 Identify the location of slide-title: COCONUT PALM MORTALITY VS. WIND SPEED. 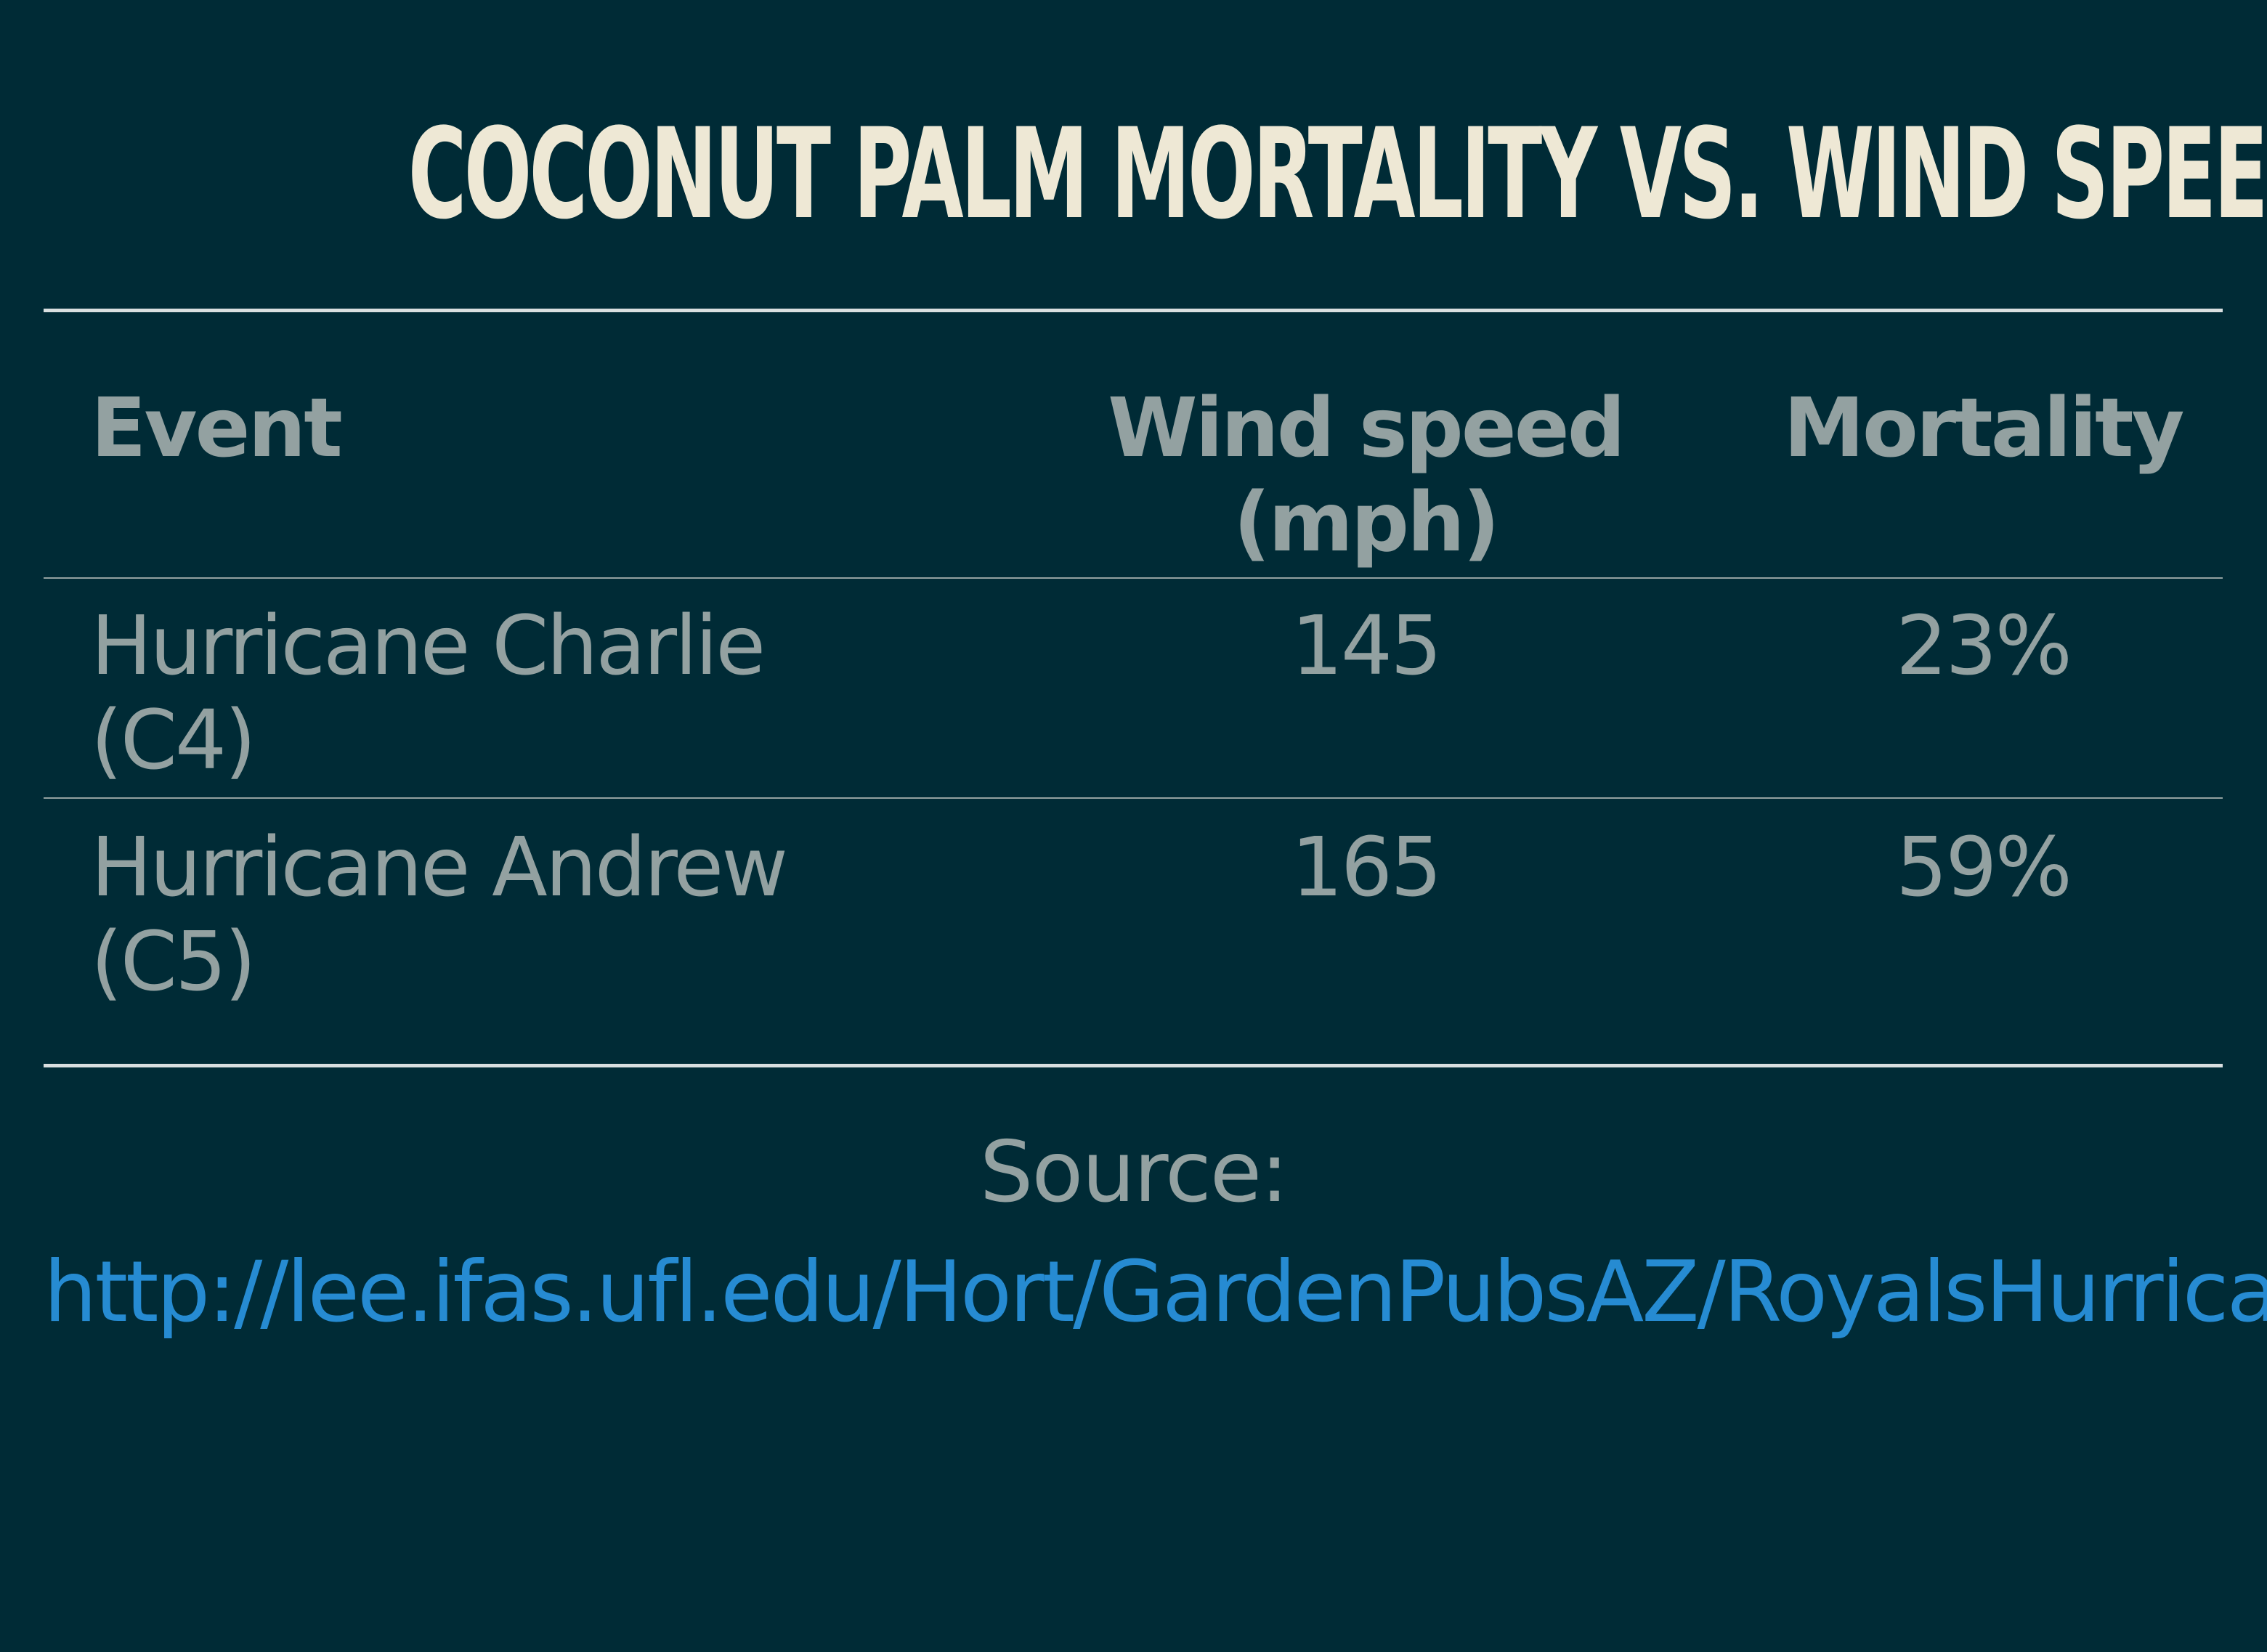
(1337, 174).